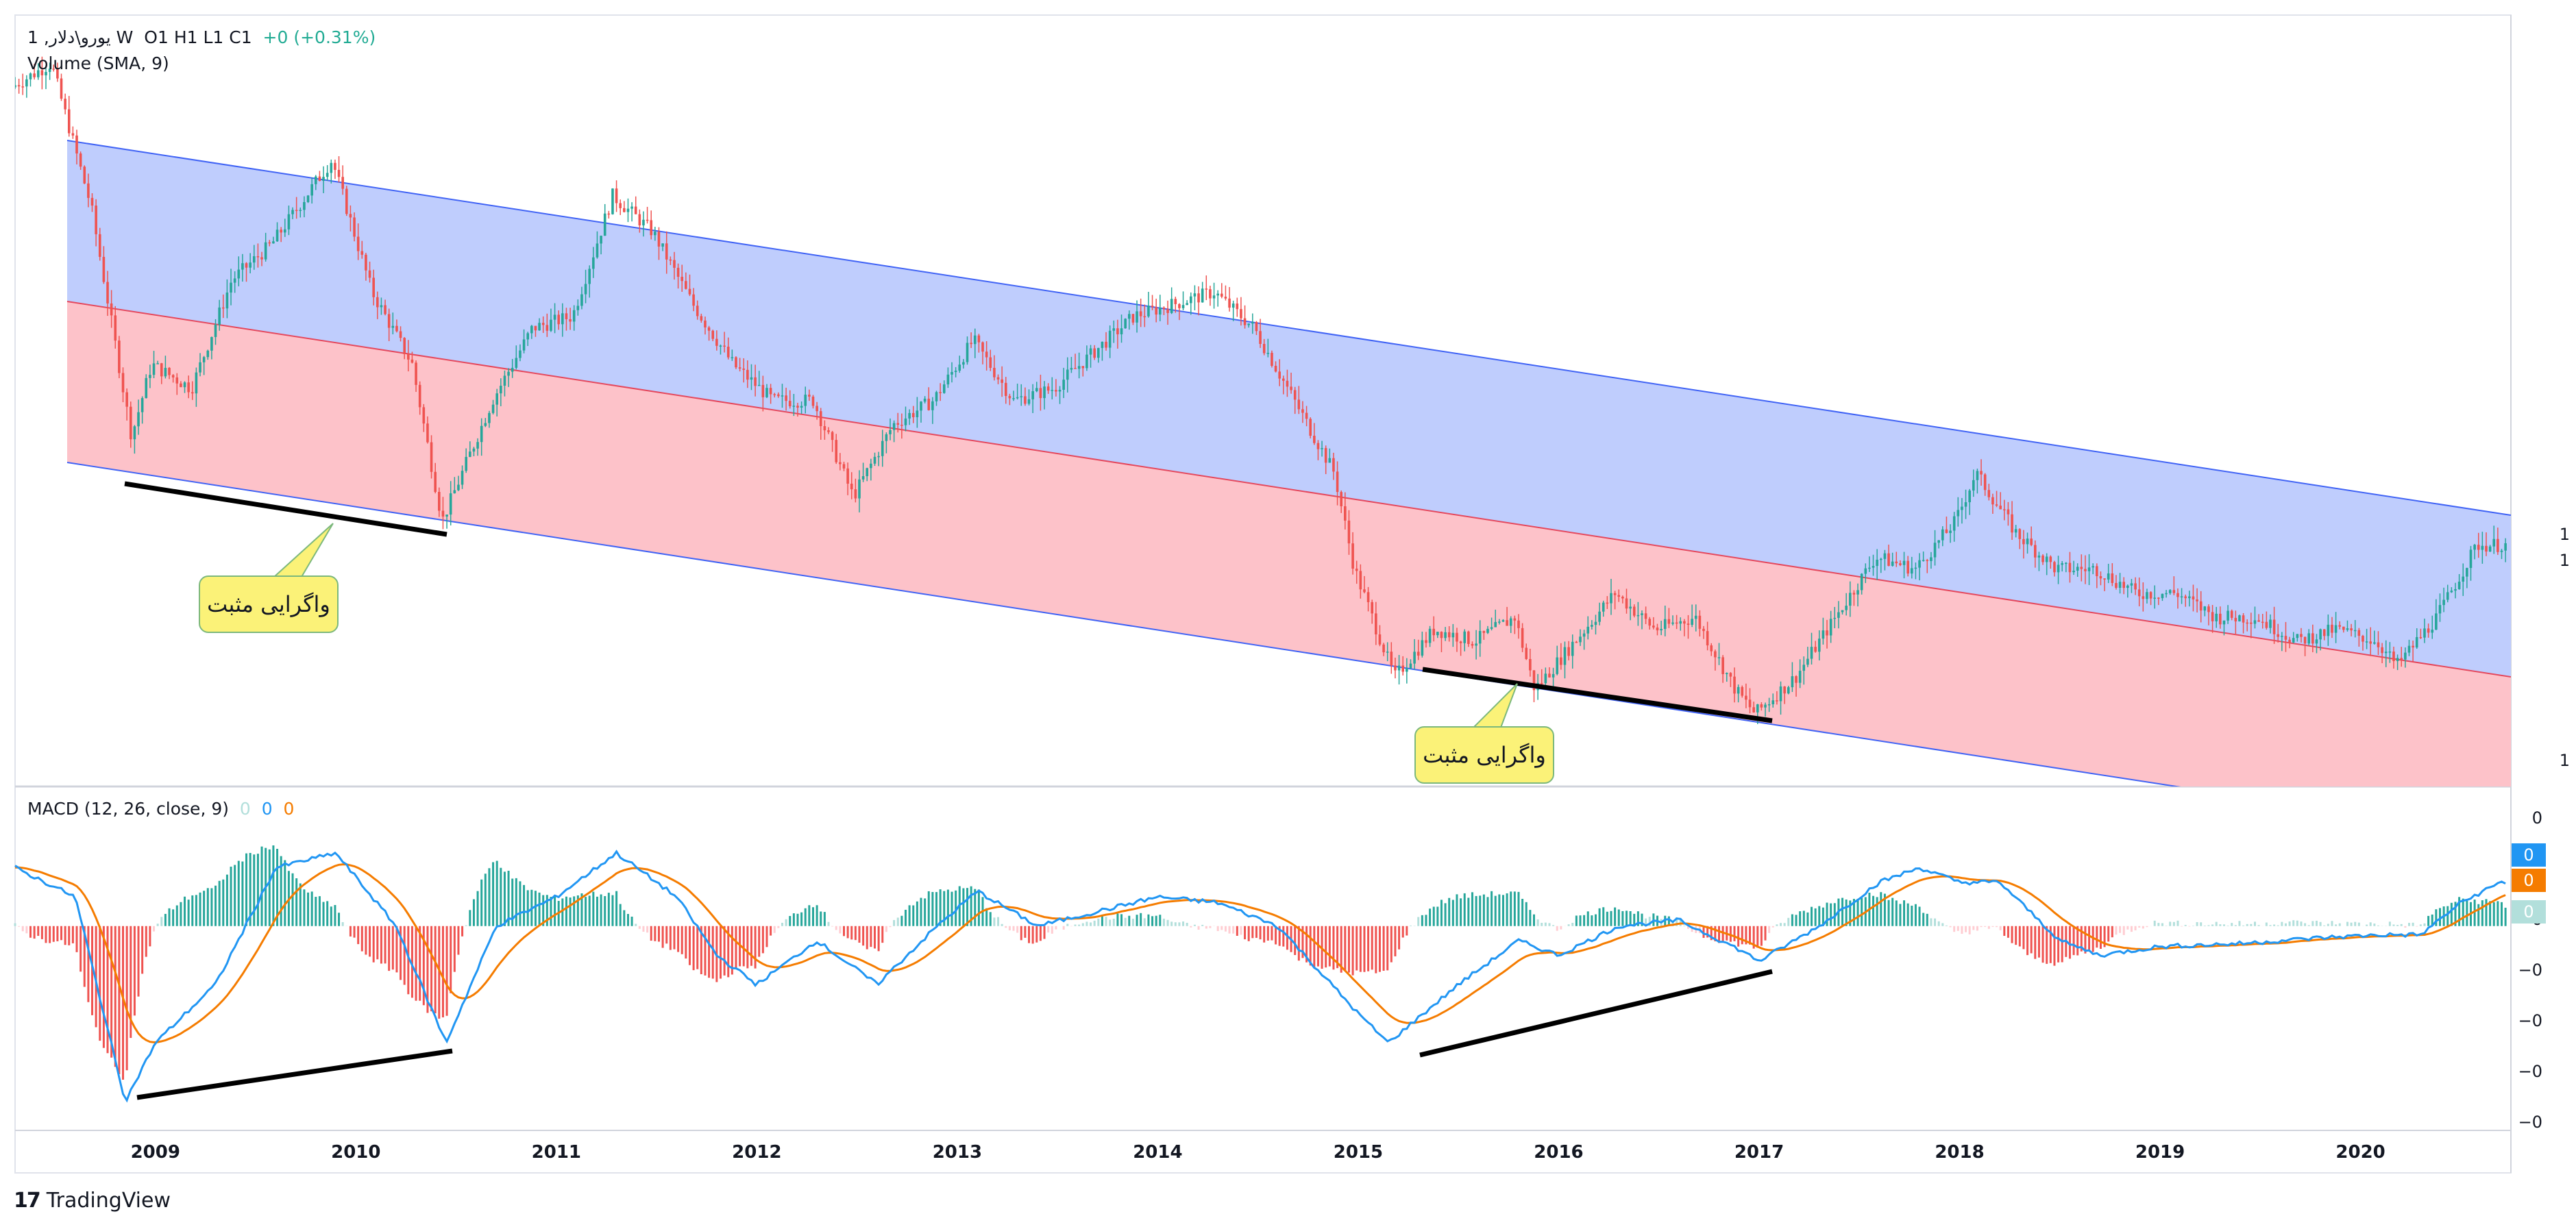 The height and width of the screenshot is (1227, 2576). Describe the element at coordinates (128, 809) in the screenshot. I see `macd-label: MACD (12, 26, close, 9)` at that location.